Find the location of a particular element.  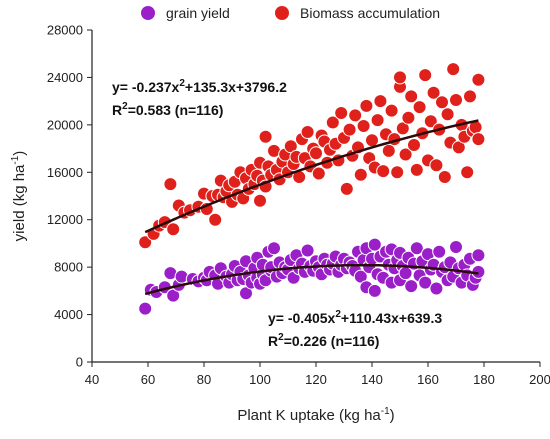

series-0-fit-curve is located at coordinates (311, 279).